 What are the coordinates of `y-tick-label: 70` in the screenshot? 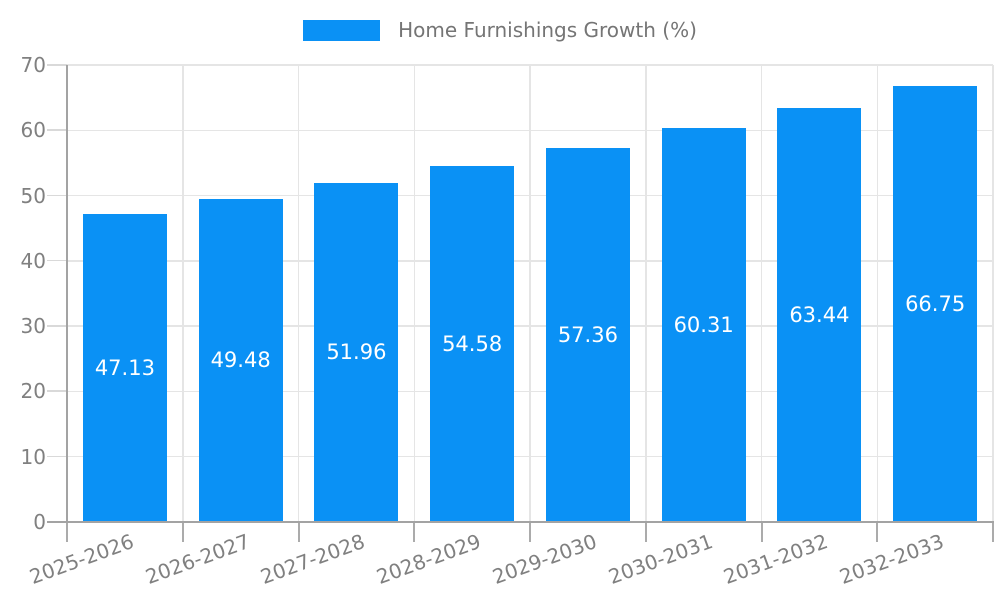 It's located at (33, 65).